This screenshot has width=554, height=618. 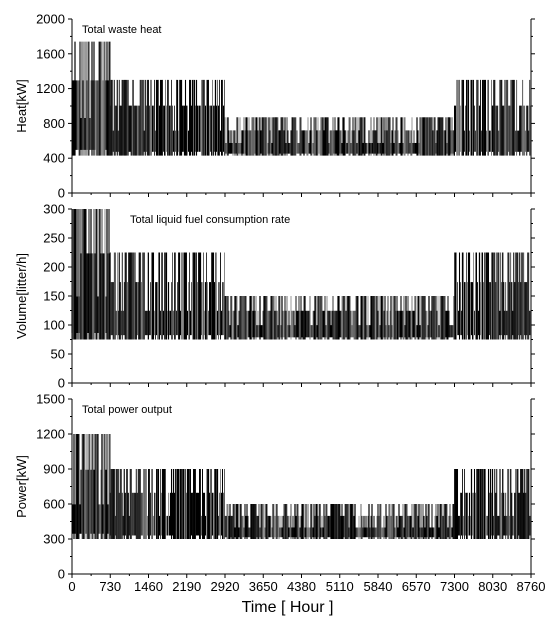 What do you see at coordinates (531, 586) in the screenshot?
I see `x-tick-label: 8760` at bounding box center [531, 586].